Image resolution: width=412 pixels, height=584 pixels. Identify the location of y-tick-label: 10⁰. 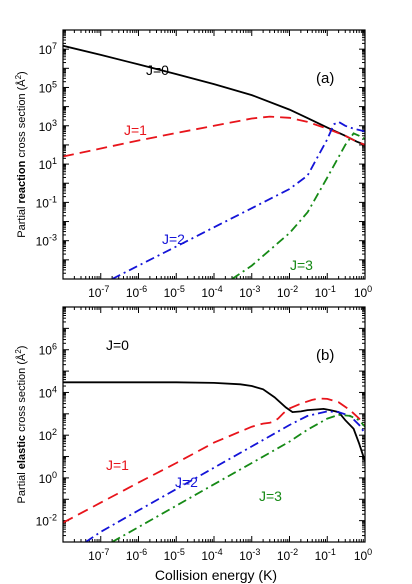
(48, 478).